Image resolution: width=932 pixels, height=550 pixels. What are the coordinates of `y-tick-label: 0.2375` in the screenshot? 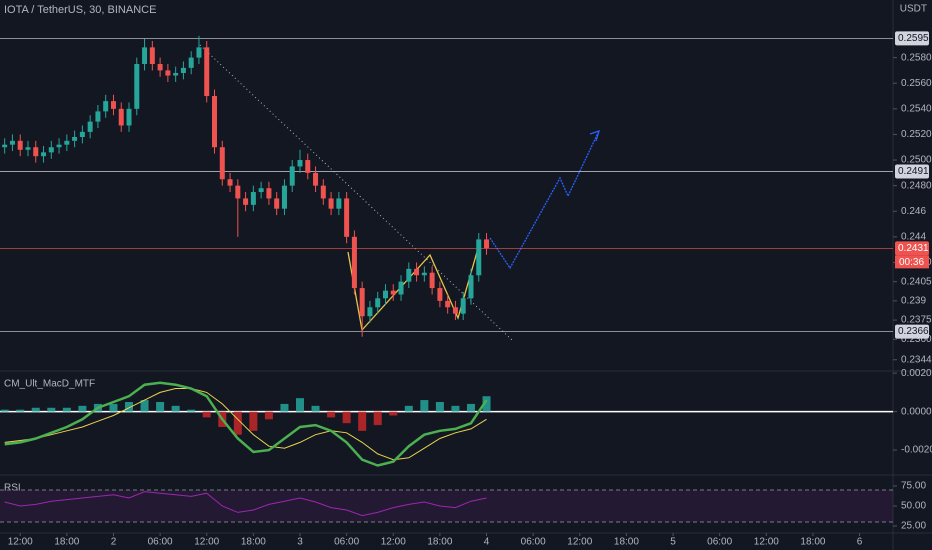 It's located at (916, 320).